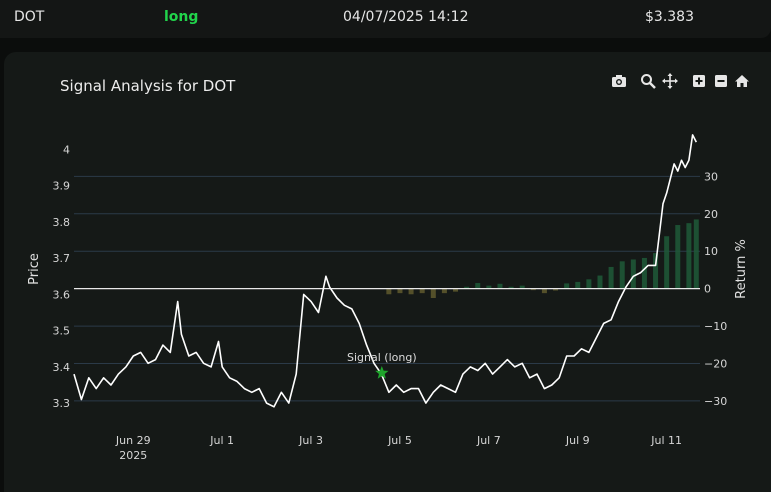 The width and height of the screenshot is (771, 492). I want to click on y-axis-title: Price, so click(34, 269).